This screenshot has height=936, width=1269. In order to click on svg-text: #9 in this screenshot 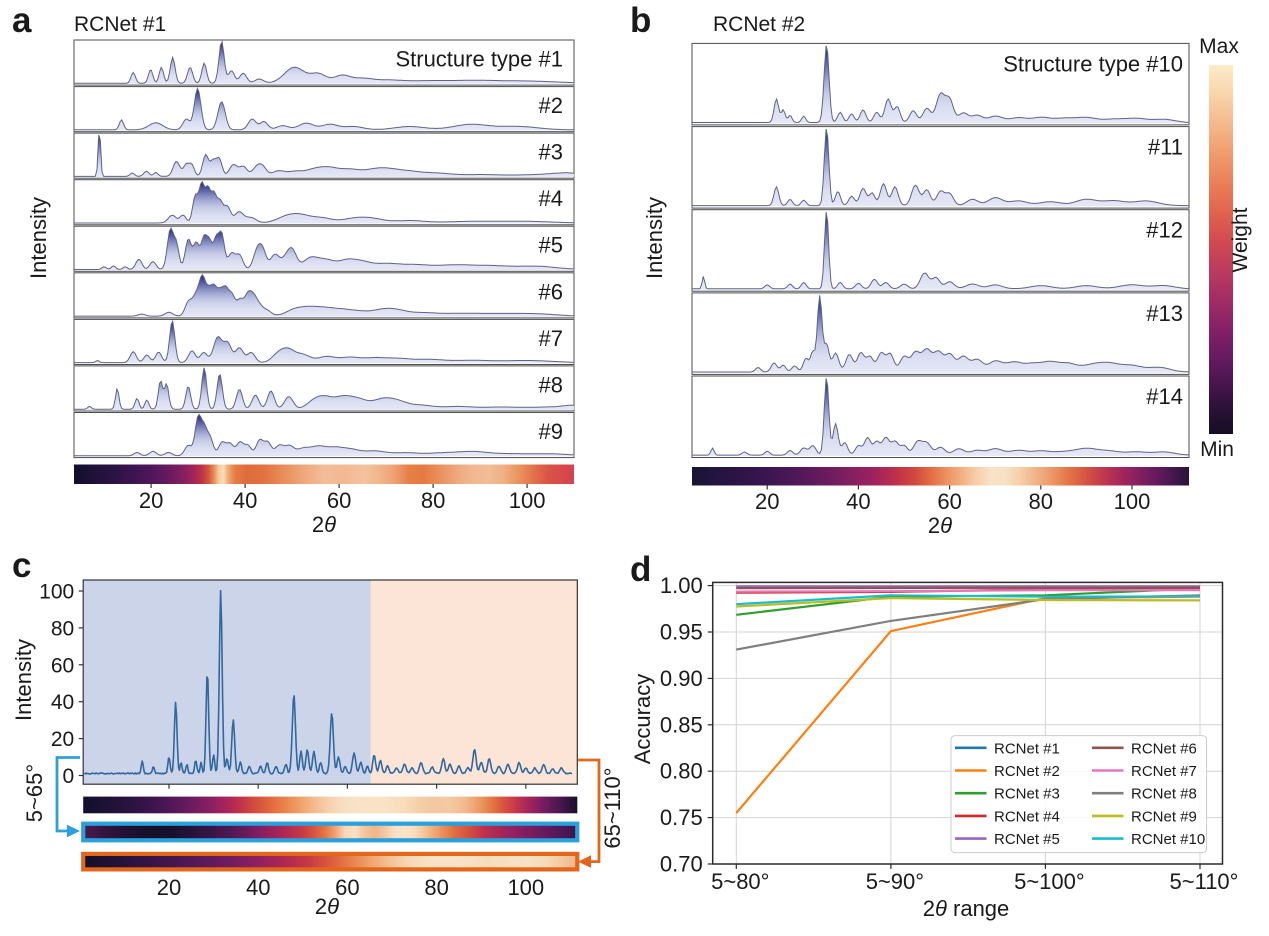, I will do `click(551, 431)`.